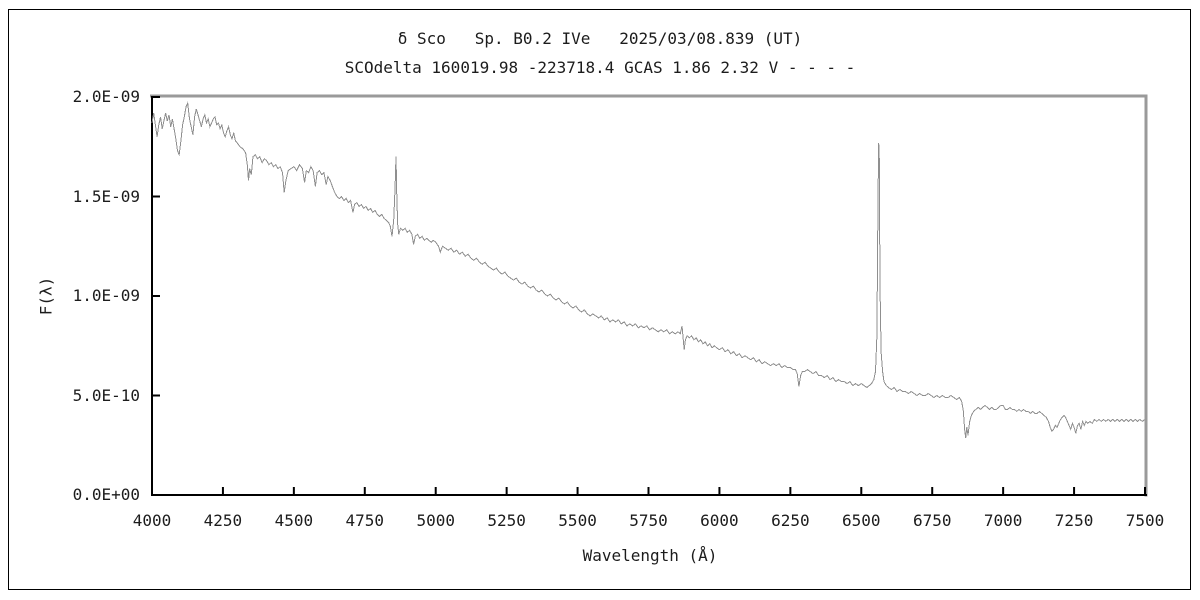 The width and height of the screenshot is (1200, 600). What do you see at coordinates (223, 520) in the screenshot?
I see `x-tick-label: 4250` at bounding box center [223, 520].